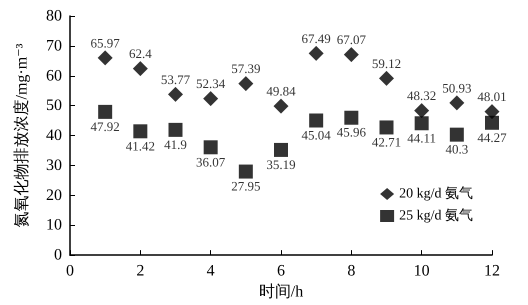 This screenshot has height=305, width=528. I want to click on x-tick-label: 8, so click(351, 271).